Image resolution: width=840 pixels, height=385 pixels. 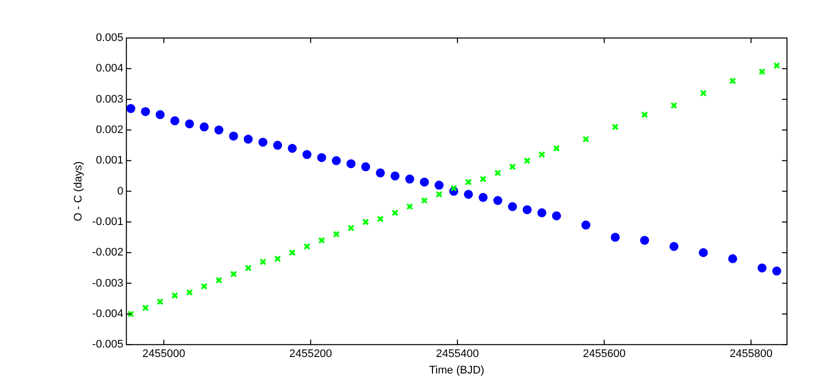 I want to click on x-tick-label: 2455600, so click(x=604, y=354).